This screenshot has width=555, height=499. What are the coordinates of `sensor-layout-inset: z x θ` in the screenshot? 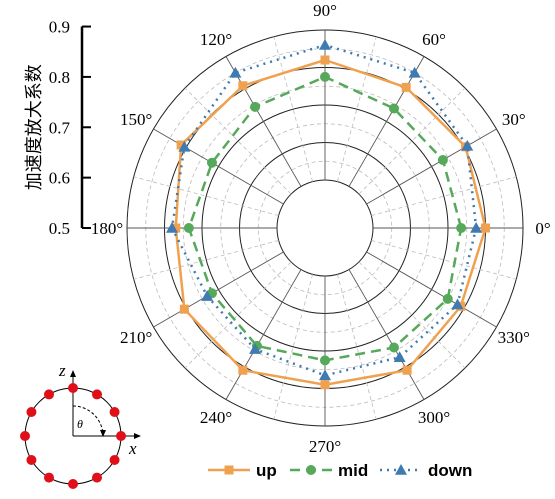 It's located at (80, 425).